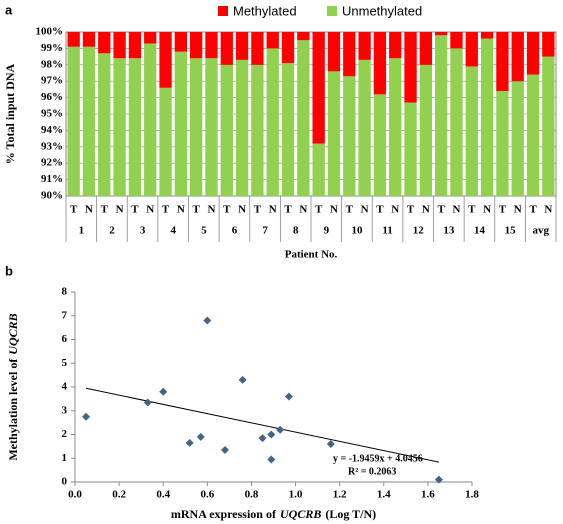 The width and height of the screenshot is (563, 524). What do you see at coordinates (52, 48) in the screenshot?
I see `y-tick-label: 99%` at bounding box center [52, 48].